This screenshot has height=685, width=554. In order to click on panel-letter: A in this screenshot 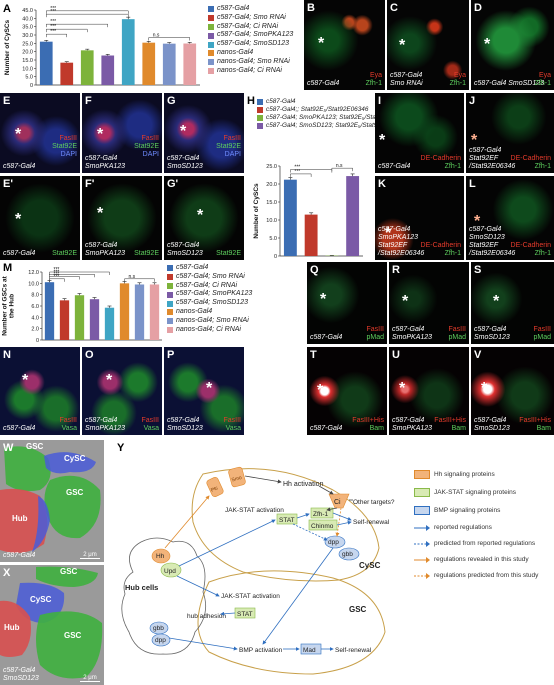, I will do `click(7, 9)`.